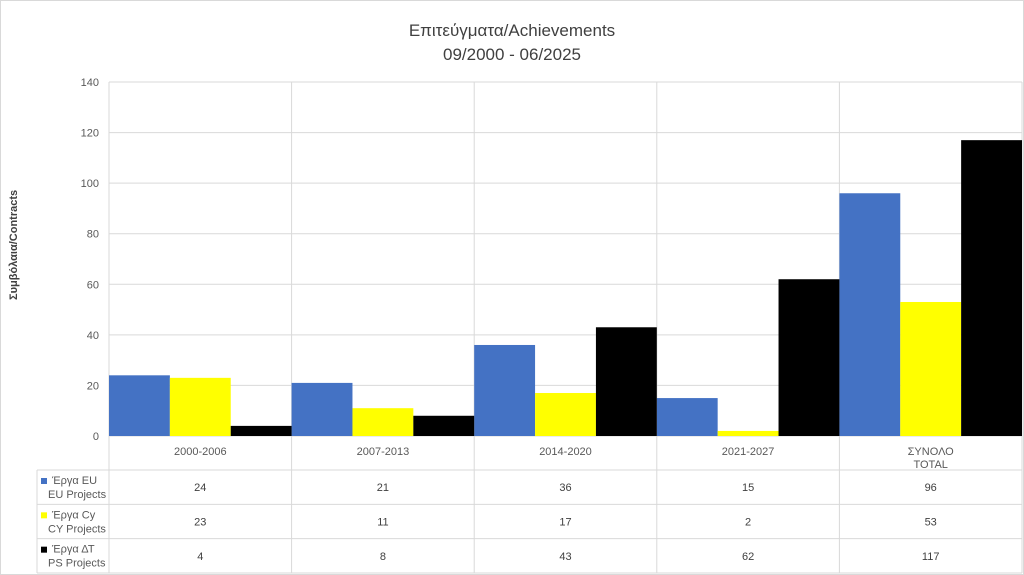 The height and width of the screenshot is (575, 1024). I want to click on table-value-series3-cat4: 62, so click(748, 557).